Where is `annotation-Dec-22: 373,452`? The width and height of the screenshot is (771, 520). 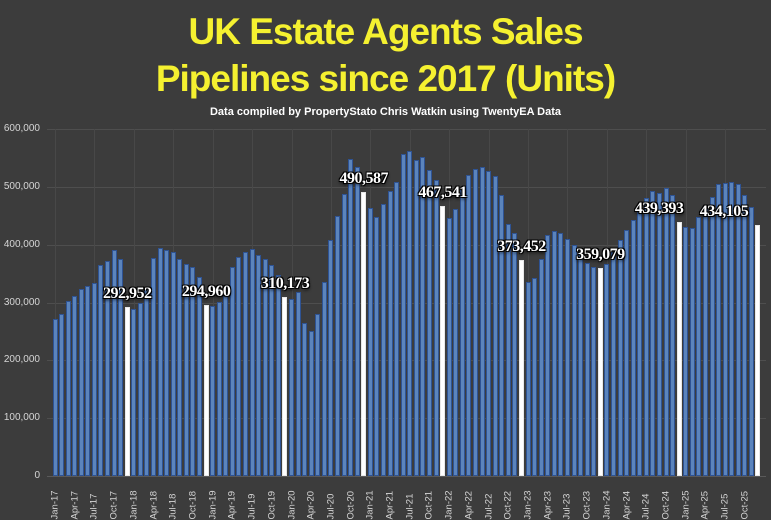
annotation-Dec-22: 373,452 is located at coordinates (521, 247).